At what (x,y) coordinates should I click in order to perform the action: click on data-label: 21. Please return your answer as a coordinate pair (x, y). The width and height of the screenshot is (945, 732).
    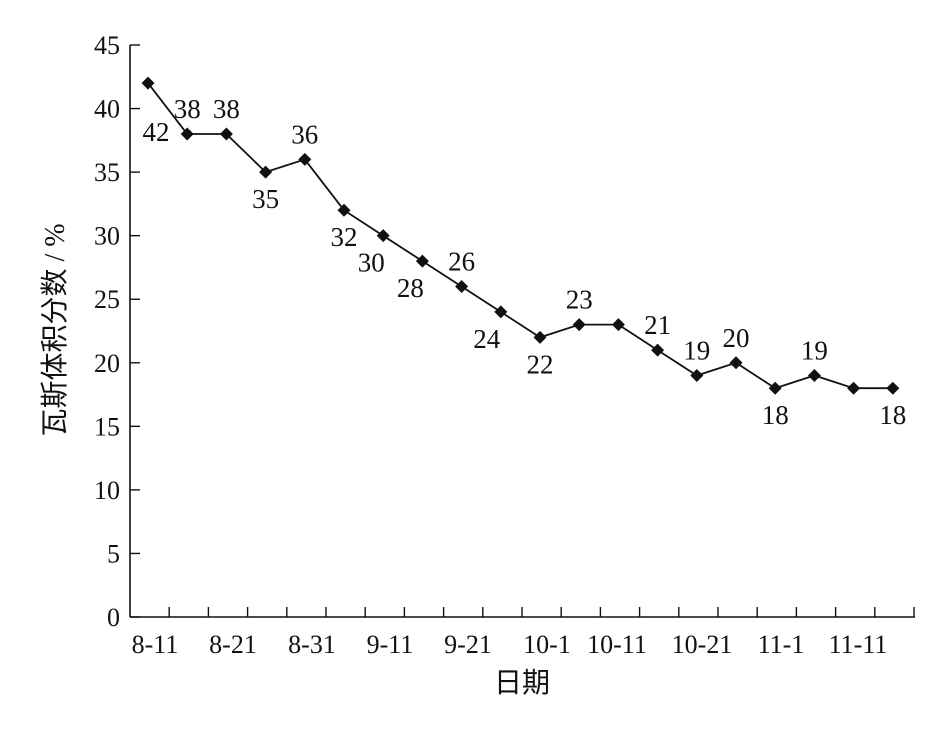
    Looking at the image, I should click on (657, 325).